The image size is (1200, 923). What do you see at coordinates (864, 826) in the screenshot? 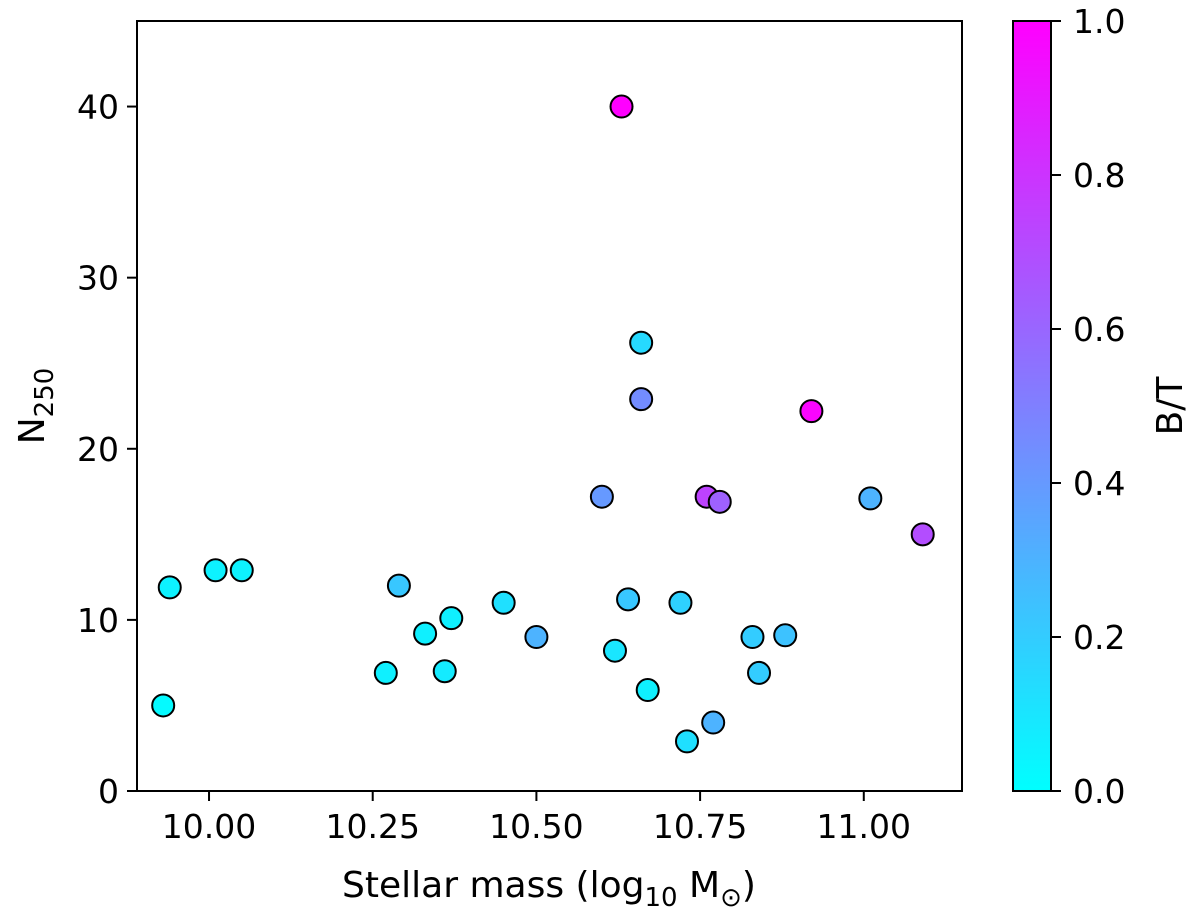
I see `x-tick-label: 11.00` at bounding box center [864, 826].